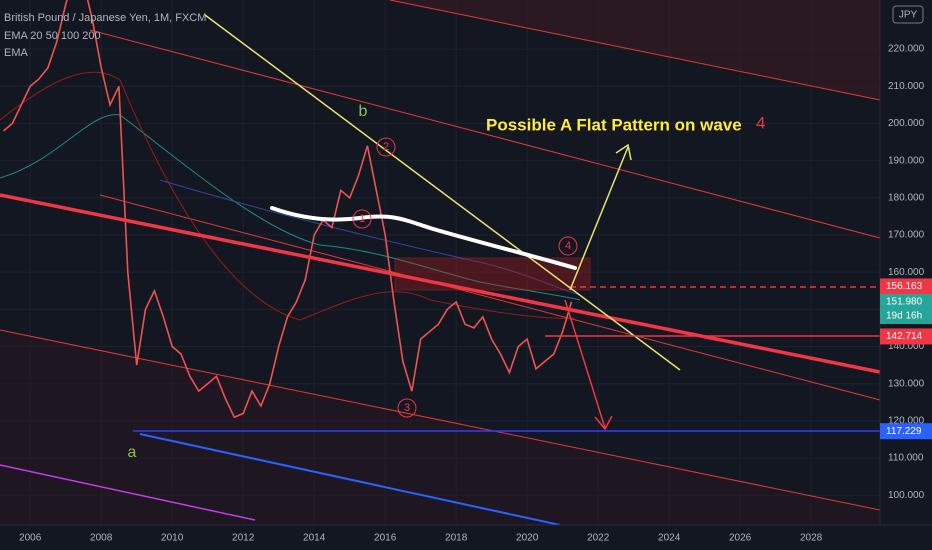 The height and width of the screenshot is (550, 932). Describe the element at coordinates (906, 272) in the screenshot. I see `y-tick-label: 160.000` at that location.